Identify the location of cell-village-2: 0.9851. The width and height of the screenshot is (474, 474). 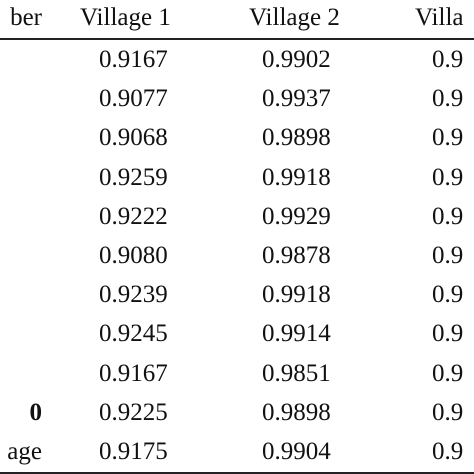
(296, 373).